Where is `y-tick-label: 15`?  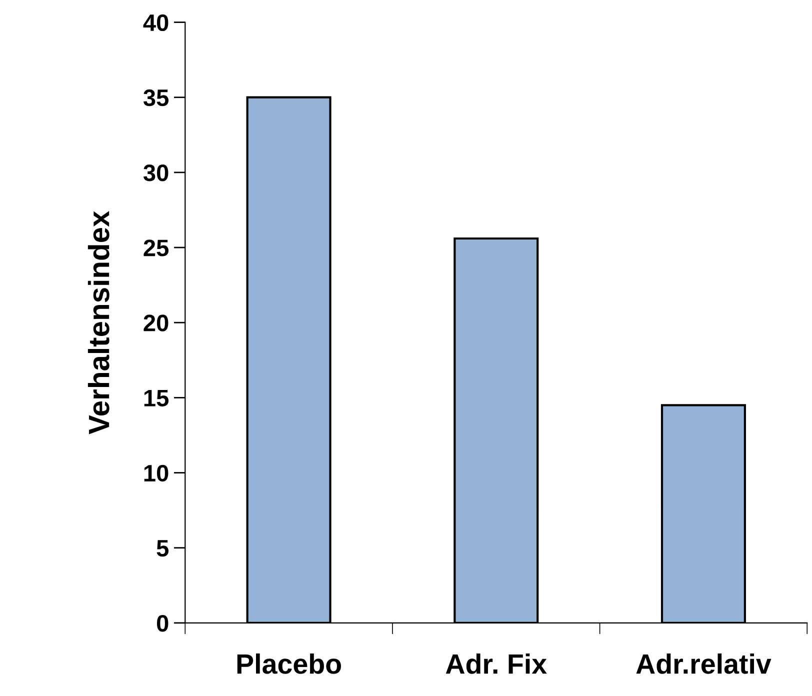
y-tick-label: 15 is located at coordinates (156, 398).